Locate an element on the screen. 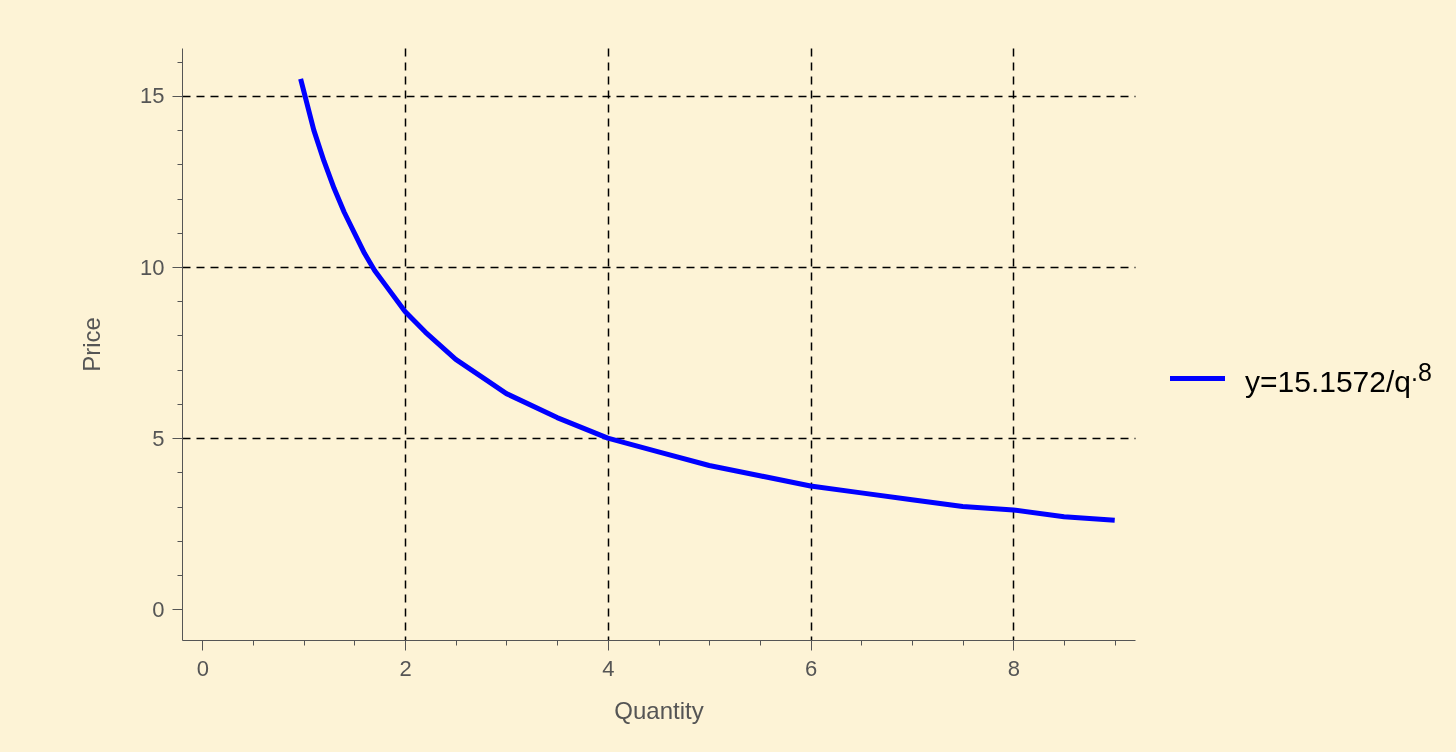  x-axis-title: Quantity is located at coordinates (659, 710).